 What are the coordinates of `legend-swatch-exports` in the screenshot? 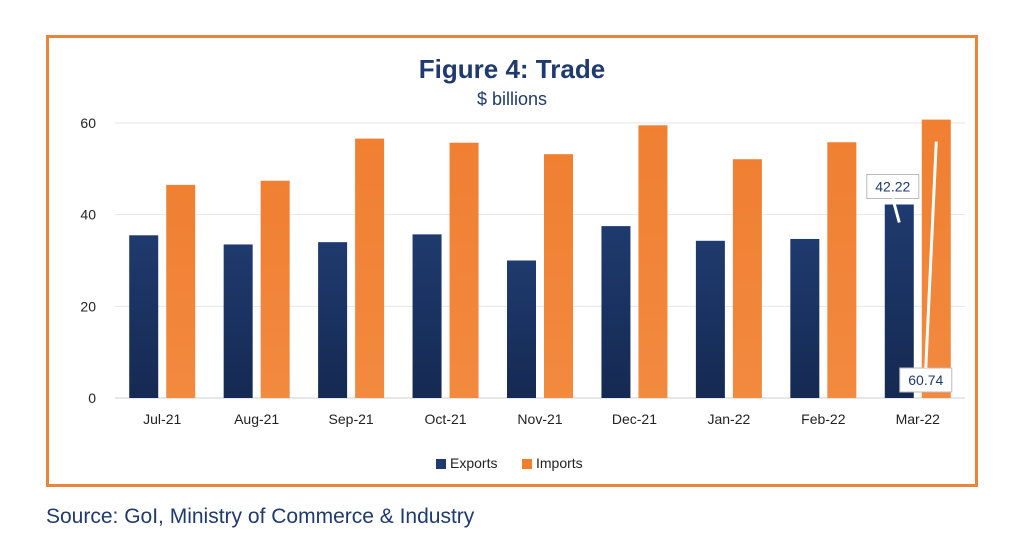 It's located at (441, 464).